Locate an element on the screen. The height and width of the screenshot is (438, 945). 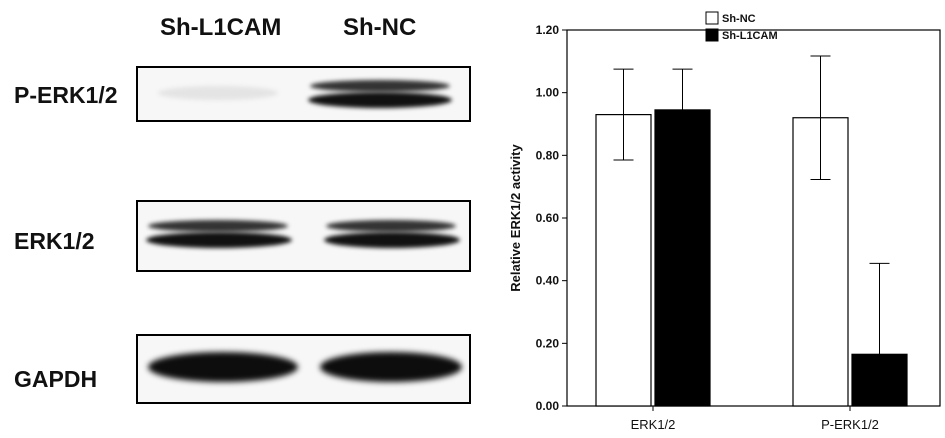
y-axis-title: Relative ERK1/2 activity is located at coordinates (515, 218).